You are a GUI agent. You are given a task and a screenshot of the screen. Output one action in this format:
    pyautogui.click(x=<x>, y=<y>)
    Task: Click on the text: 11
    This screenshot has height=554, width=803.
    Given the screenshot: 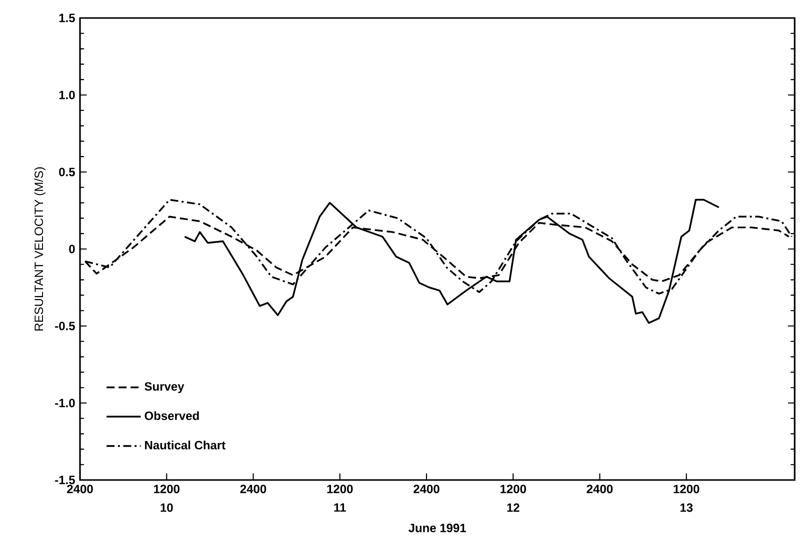 What is the action you would take?
    pyautogui.click(x=340, y=507)
    